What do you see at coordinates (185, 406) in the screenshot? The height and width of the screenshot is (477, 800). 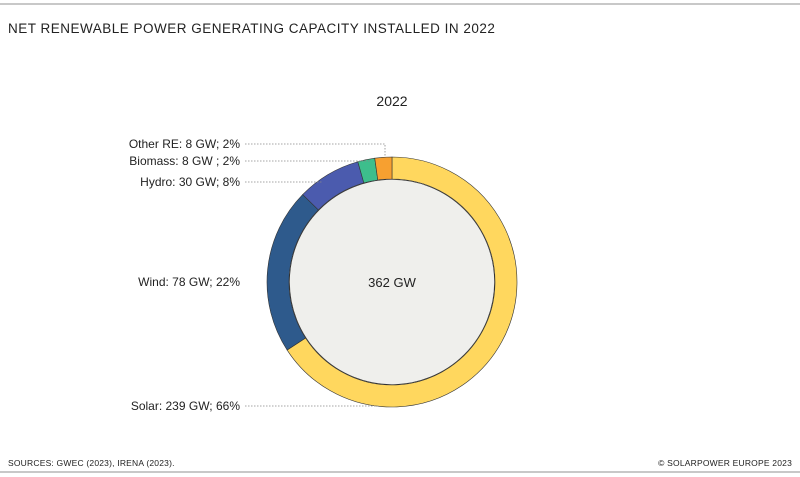 I see `label-solar: Solar: 239 GW; 66%` at bounding box center [185, 406].